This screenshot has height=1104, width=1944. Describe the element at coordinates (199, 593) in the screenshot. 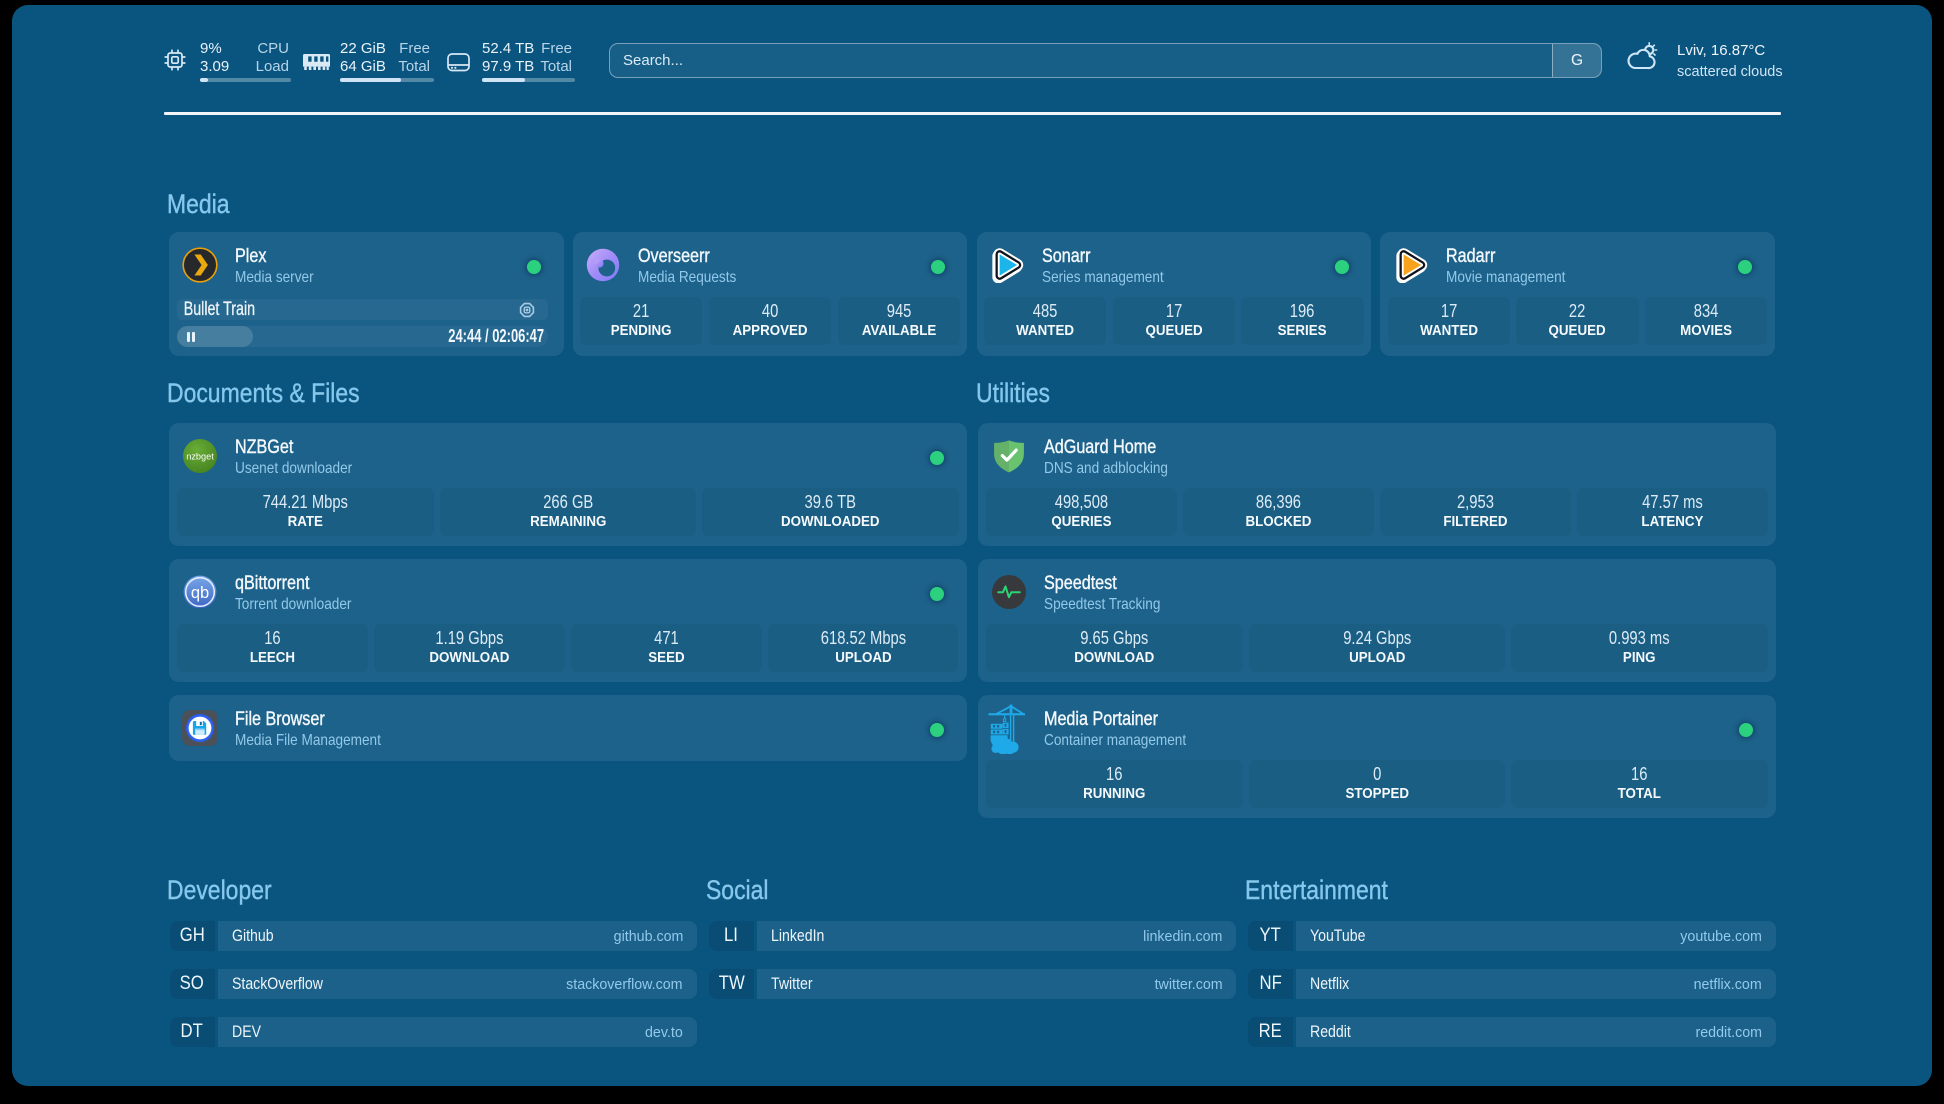

I see `svg-text: qb` at that location.